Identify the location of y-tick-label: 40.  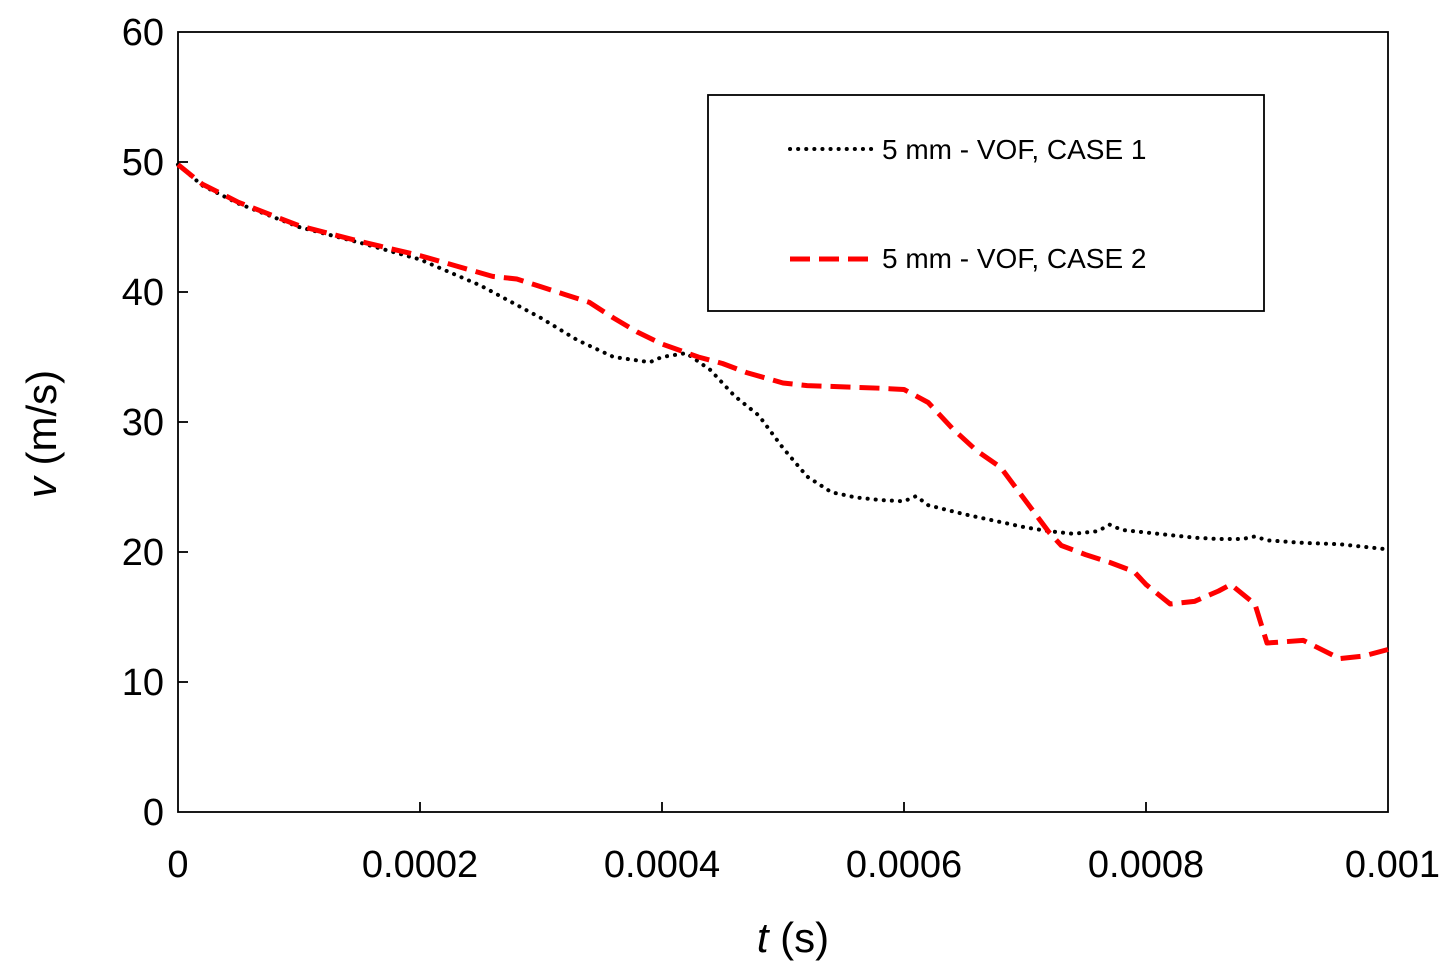
(143, 293).